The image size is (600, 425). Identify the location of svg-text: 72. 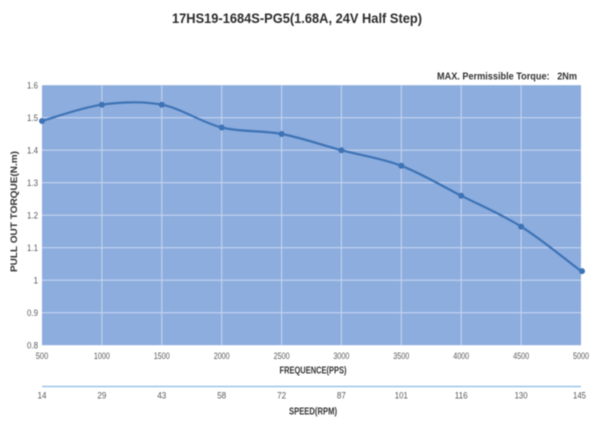
(281, 396).